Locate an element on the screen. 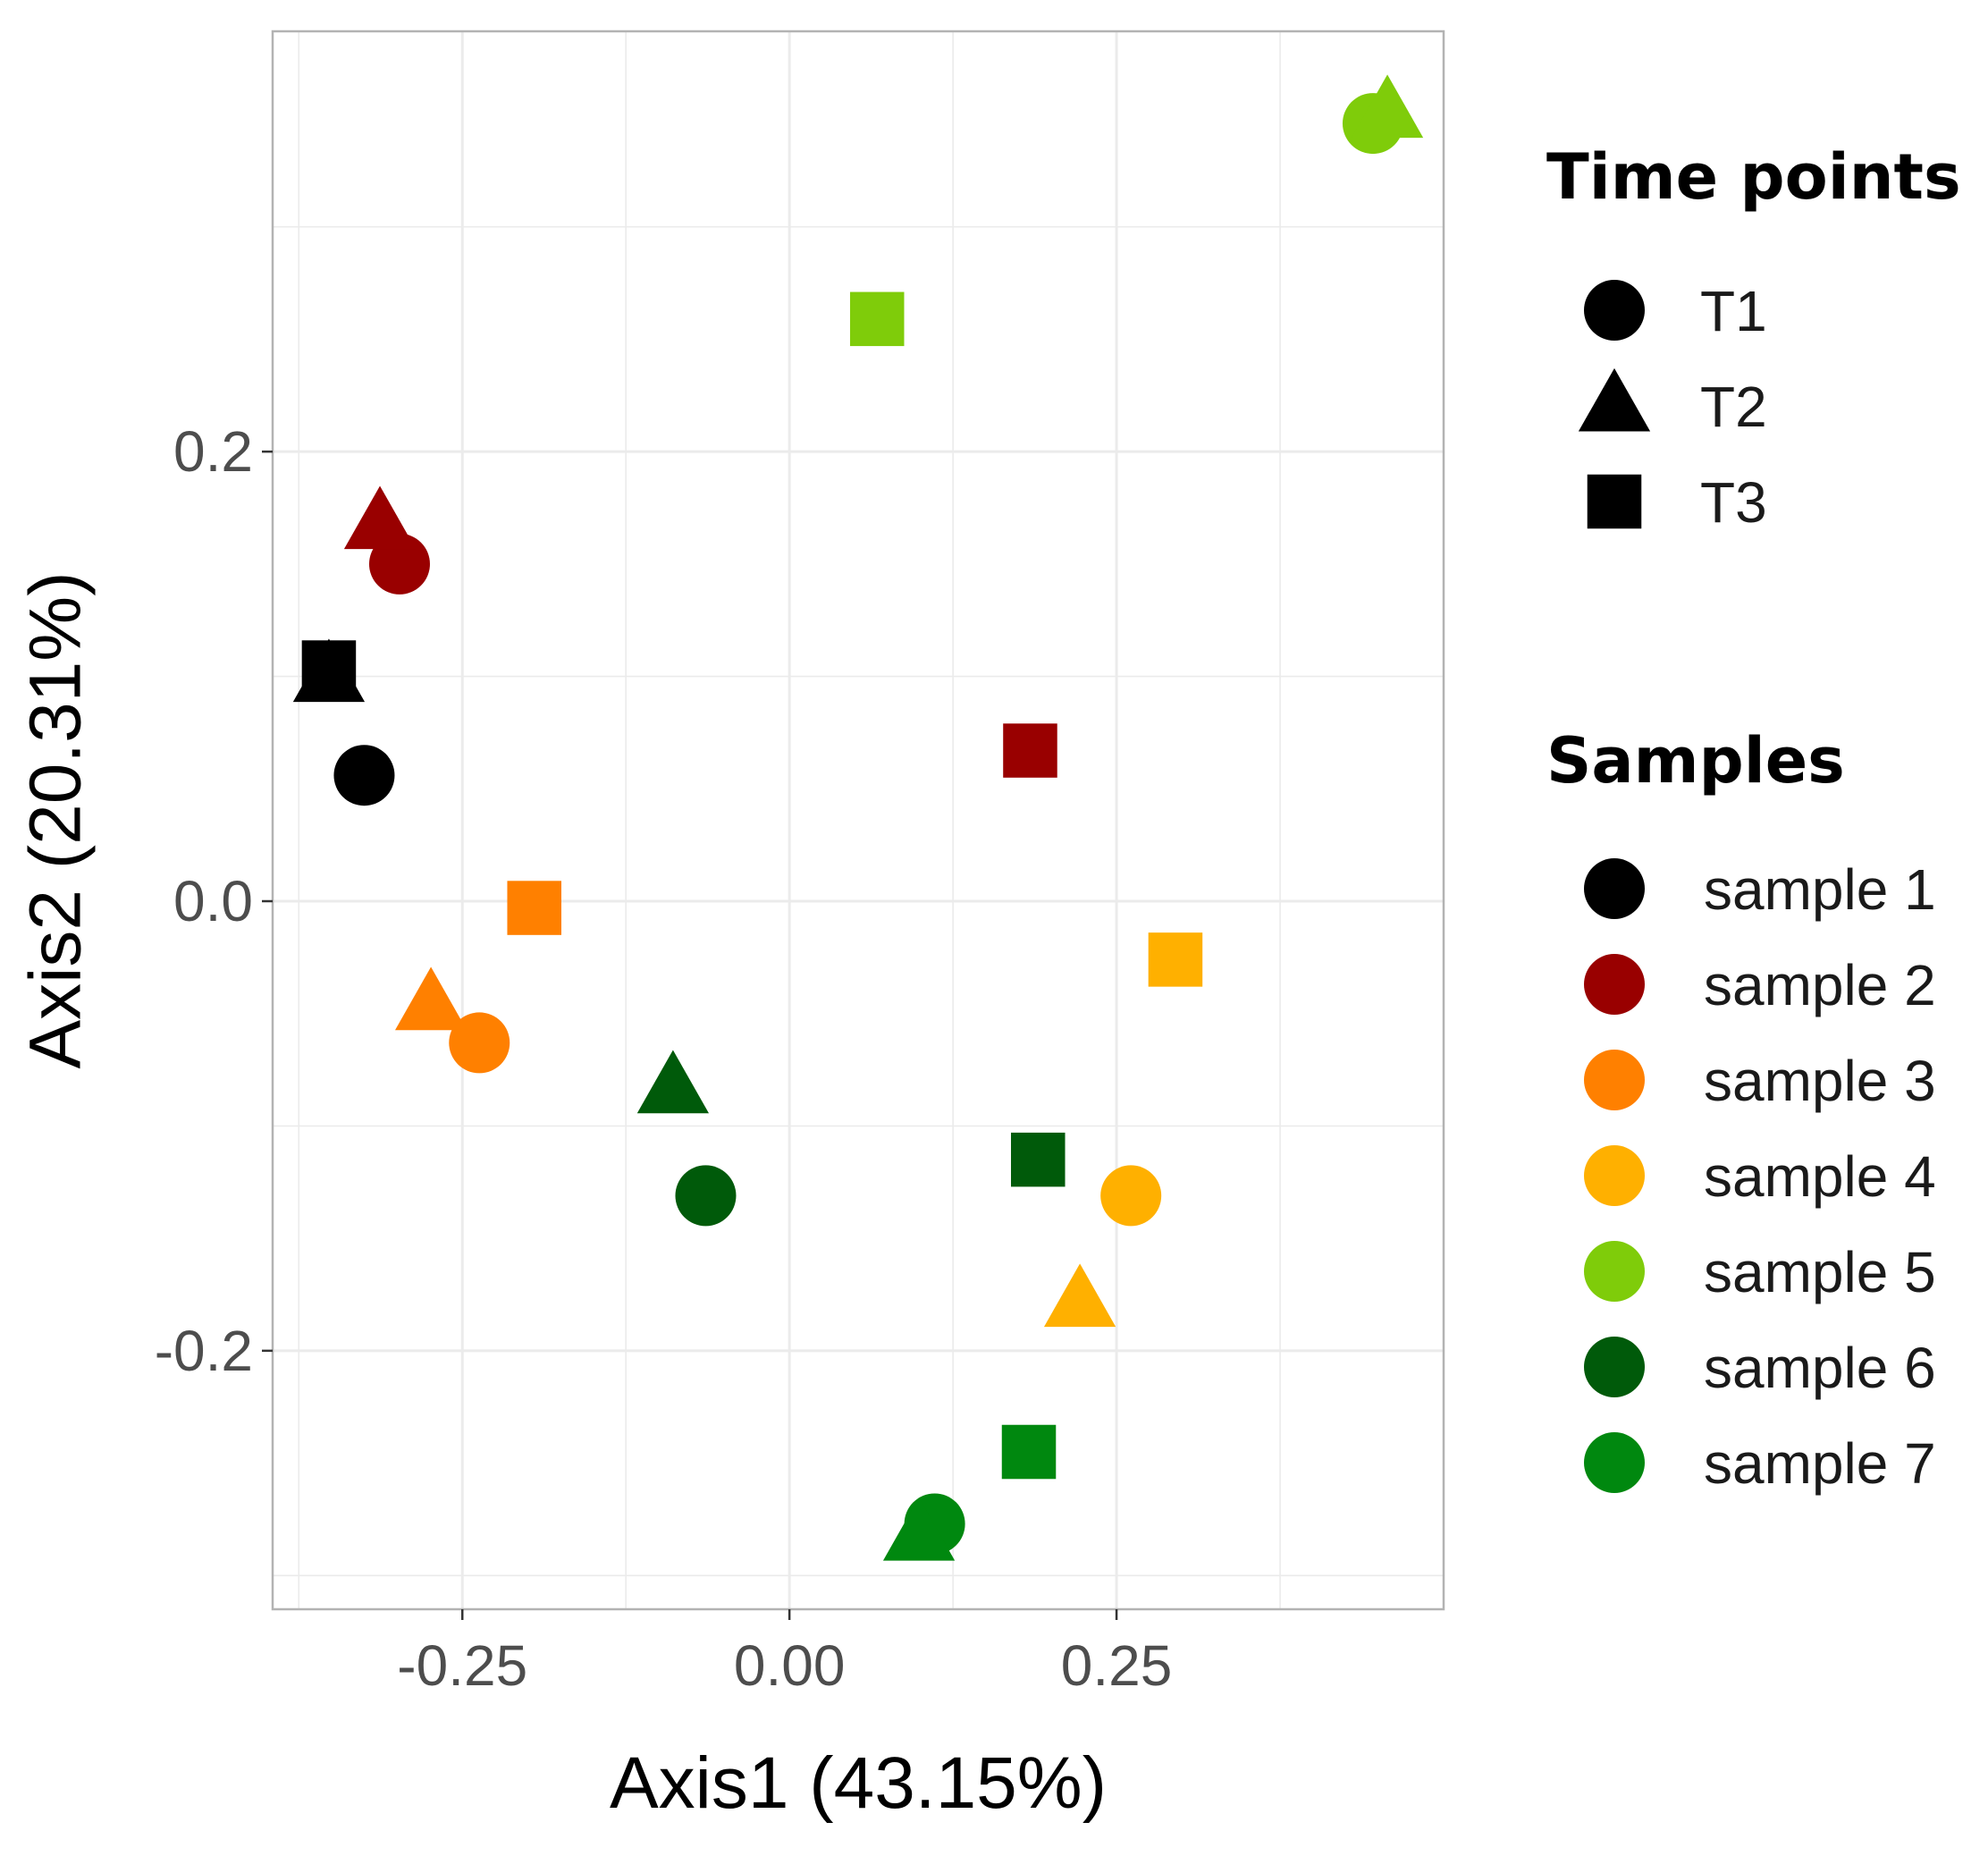 The width and height of the screenshot is (1988, 1856). point-sample-2-t3 is located at coordinates (1030, 751).